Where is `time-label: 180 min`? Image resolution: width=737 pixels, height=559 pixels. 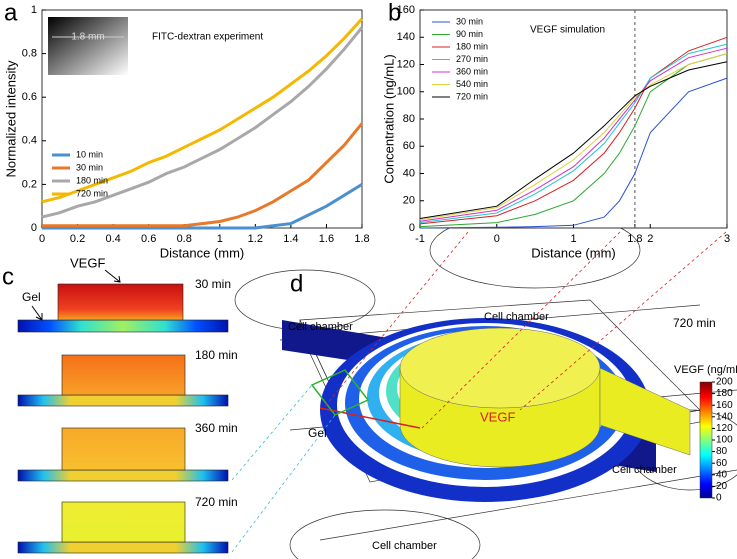
time-label: 180 min is located at coordinates (216, 355).